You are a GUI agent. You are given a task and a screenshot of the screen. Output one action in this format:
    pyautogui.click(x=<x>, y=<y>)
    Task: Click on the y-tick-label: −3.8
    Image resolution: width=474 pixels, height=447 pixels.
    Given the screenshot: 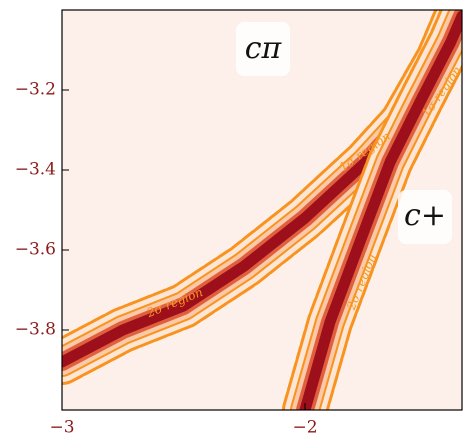 What is the action you would take?
    pyautogui.click(x=35, y=330)
    